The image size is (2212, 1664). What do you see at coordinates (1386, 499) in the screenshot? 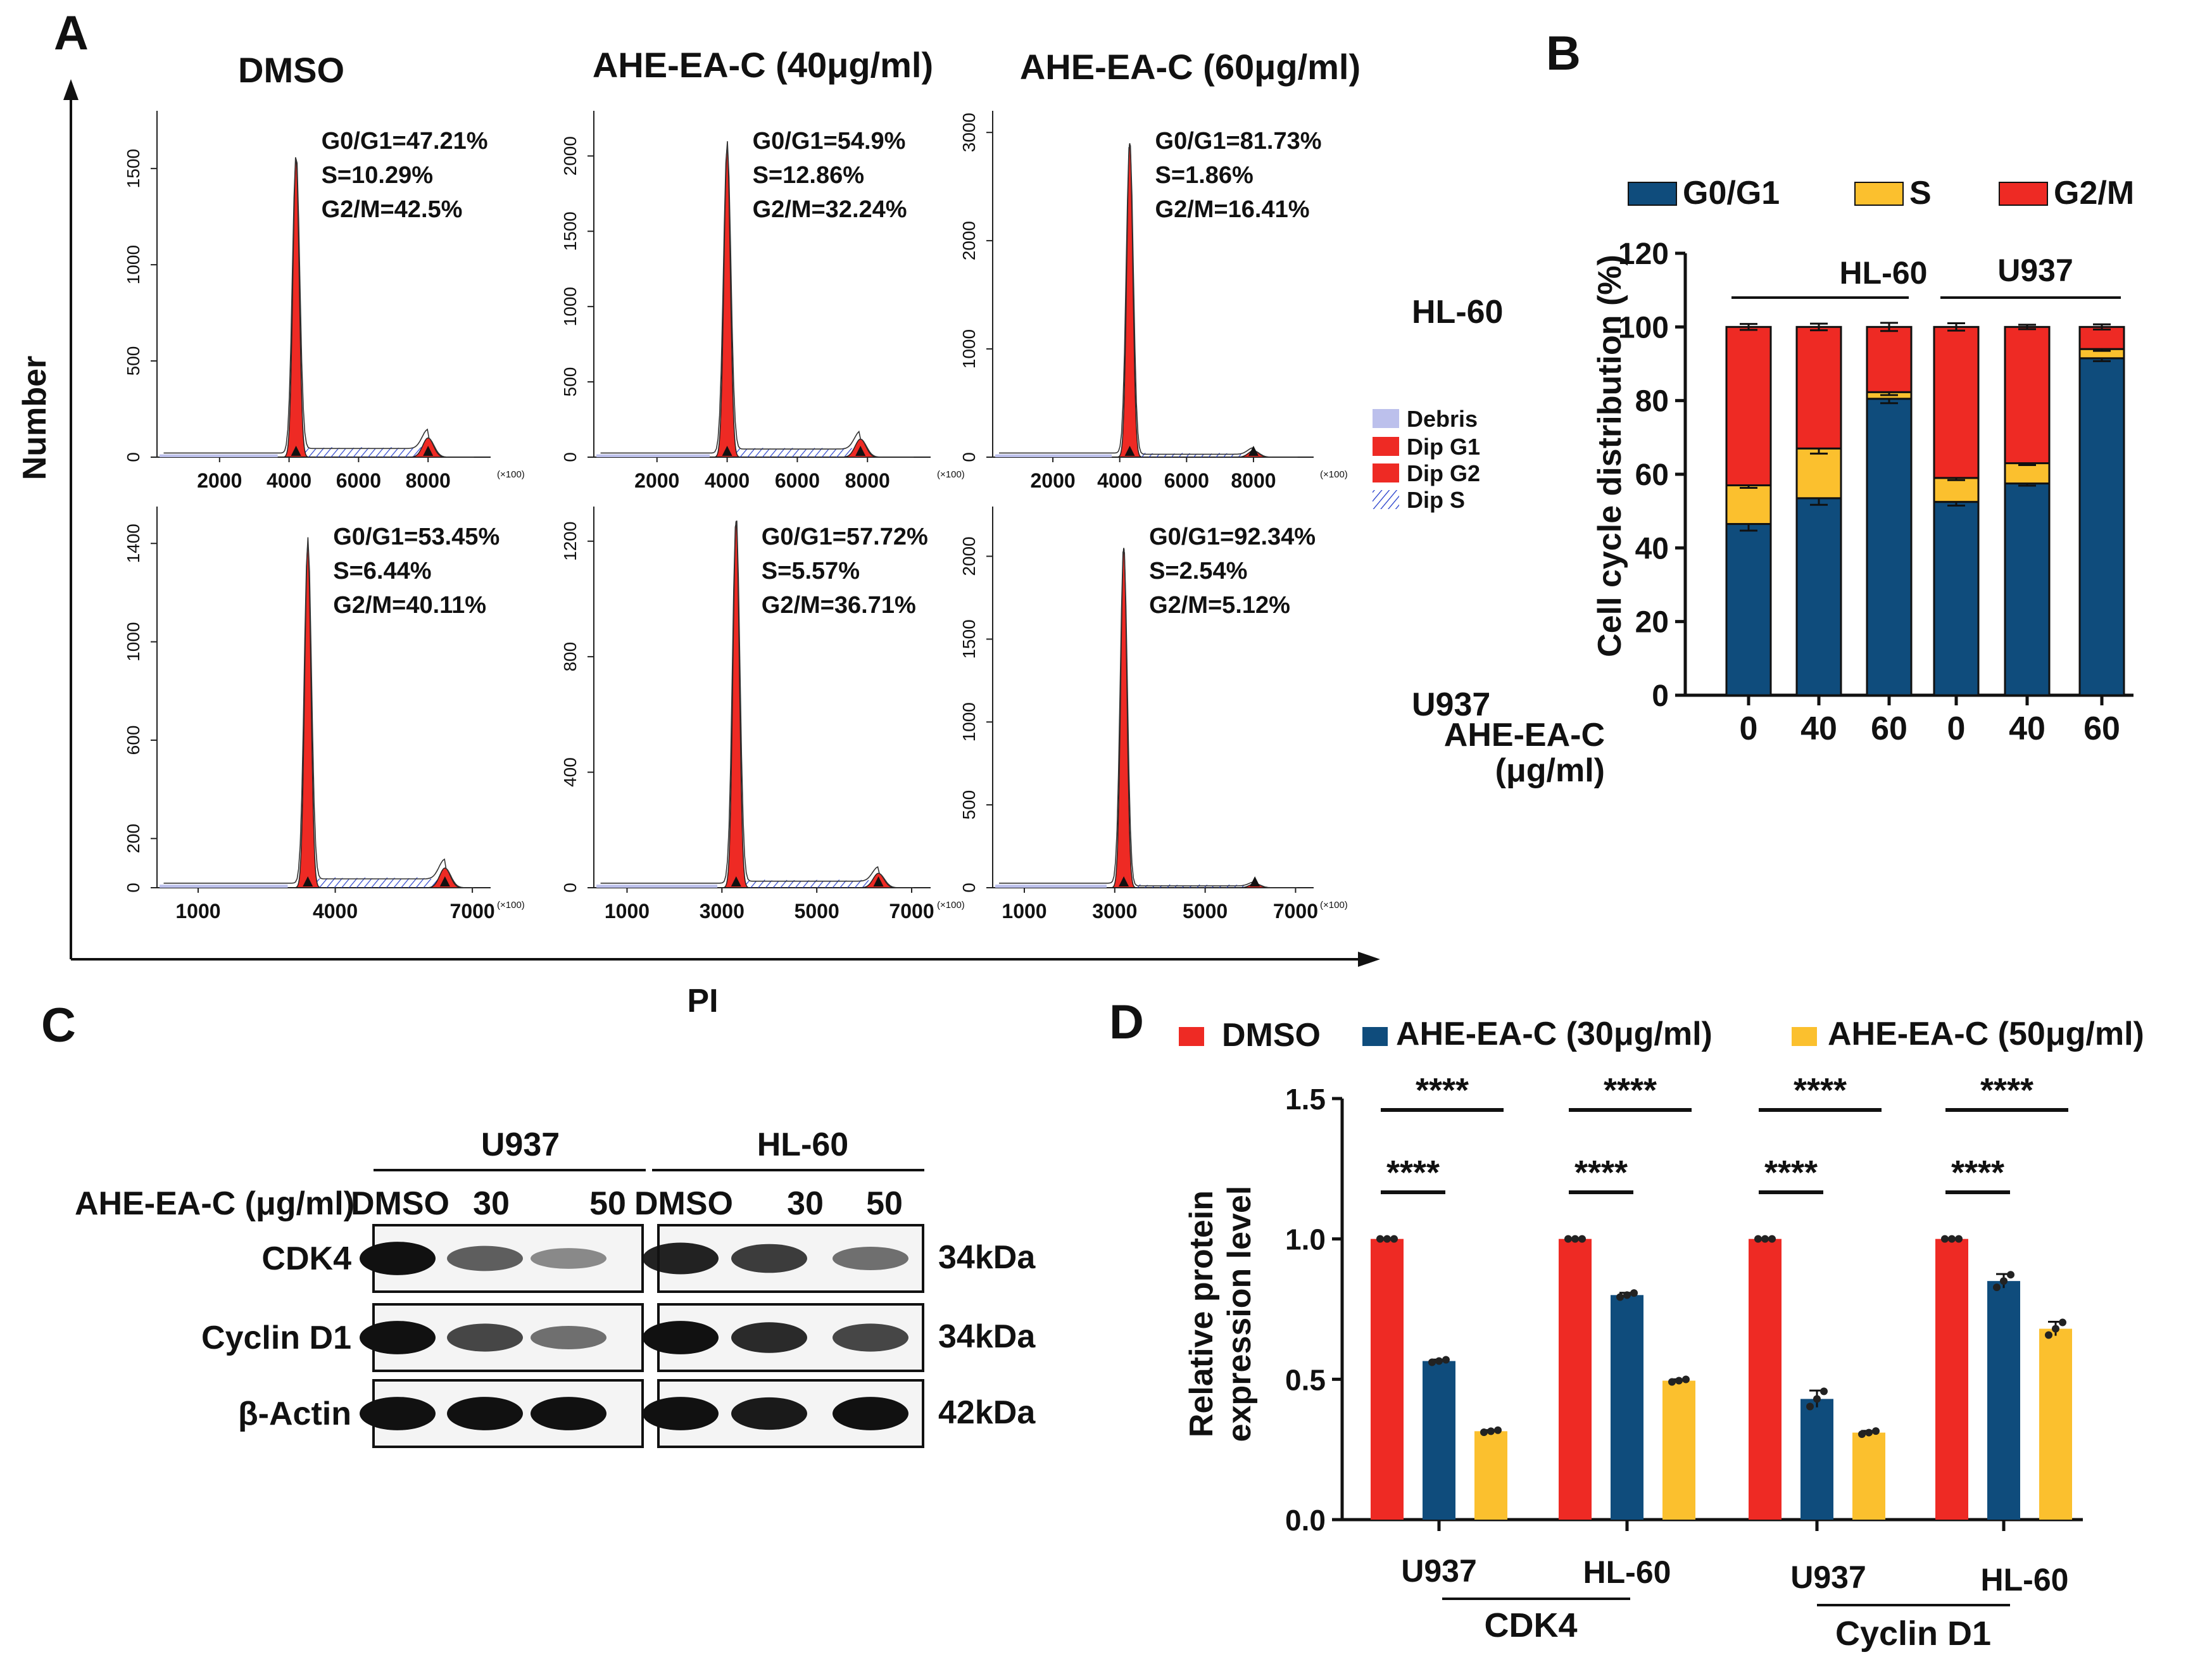
I see `legend-dip-s-swatch` at bounding box center [1386, 499].